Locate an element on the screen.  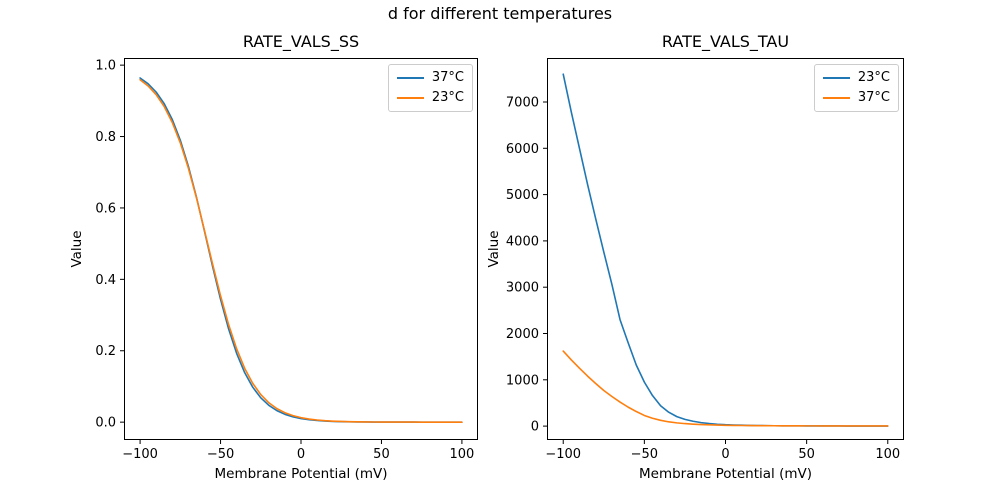
subplot-tau-title: RATE_VALS_TAU is located at coordinates (725, 41).